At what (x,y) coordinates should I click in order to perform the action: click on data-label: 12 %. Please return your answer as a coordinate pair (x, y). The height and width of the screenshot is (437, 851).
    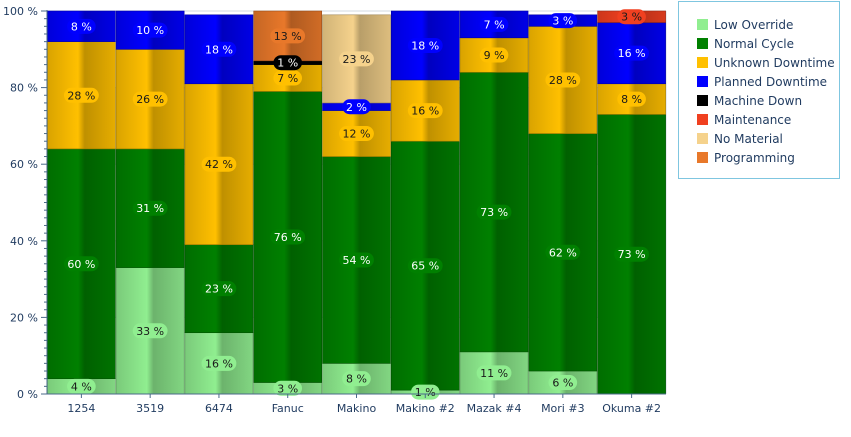
    Looking at the image, I should click on (357, 134).